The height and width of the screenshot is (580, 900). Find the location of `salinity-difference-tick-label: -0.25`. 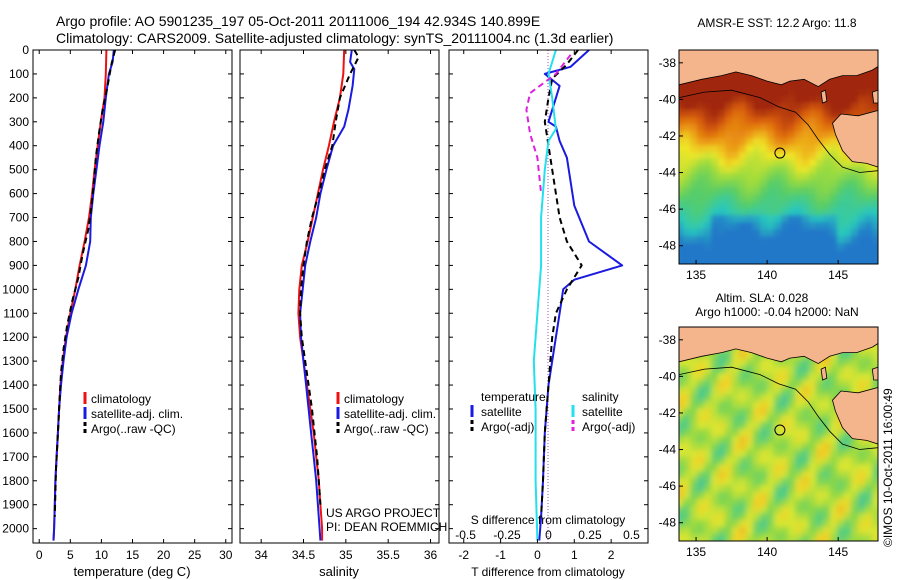

salinity-difference-tick-label: -0.25 is located at coordinates (507, 535).